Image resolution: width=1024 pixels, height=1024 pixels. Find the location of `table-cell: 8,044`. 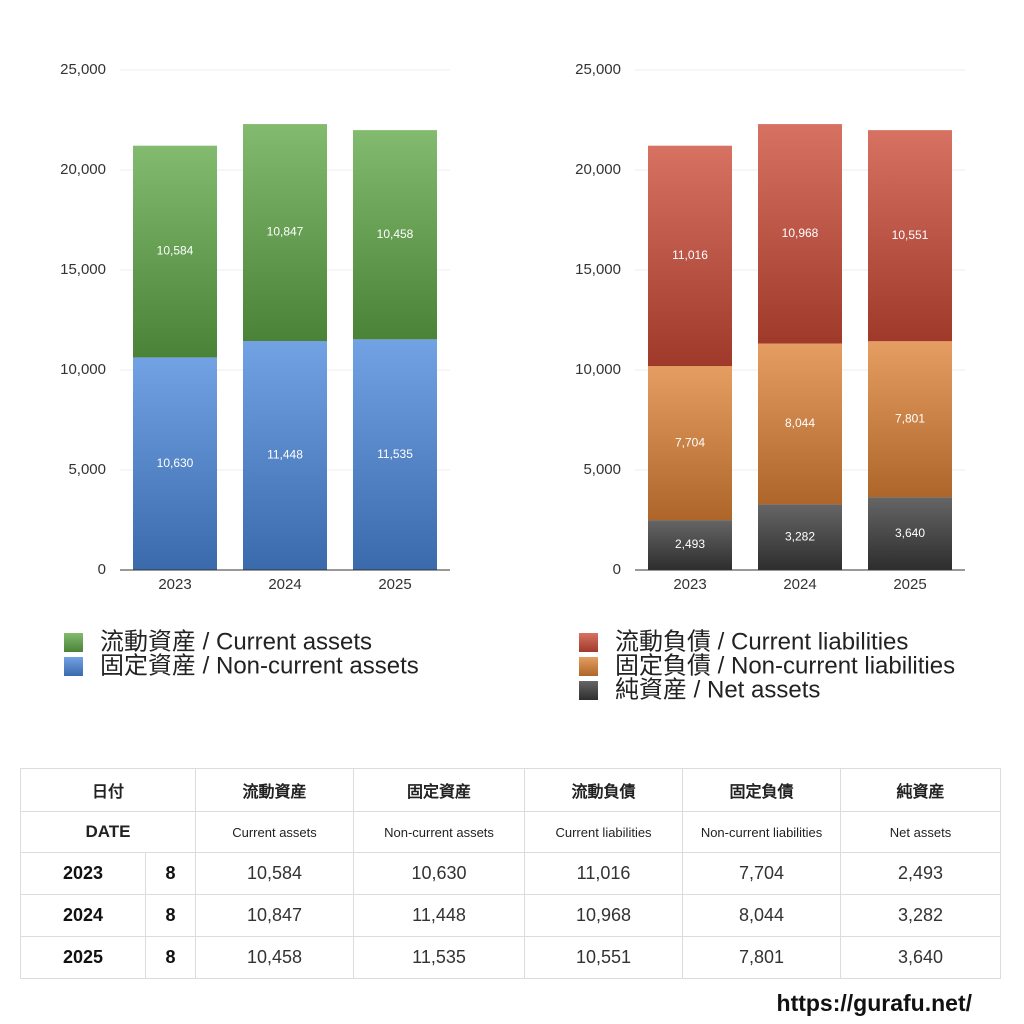

table-cell: 8,044 is located at coordinates (762, 915).